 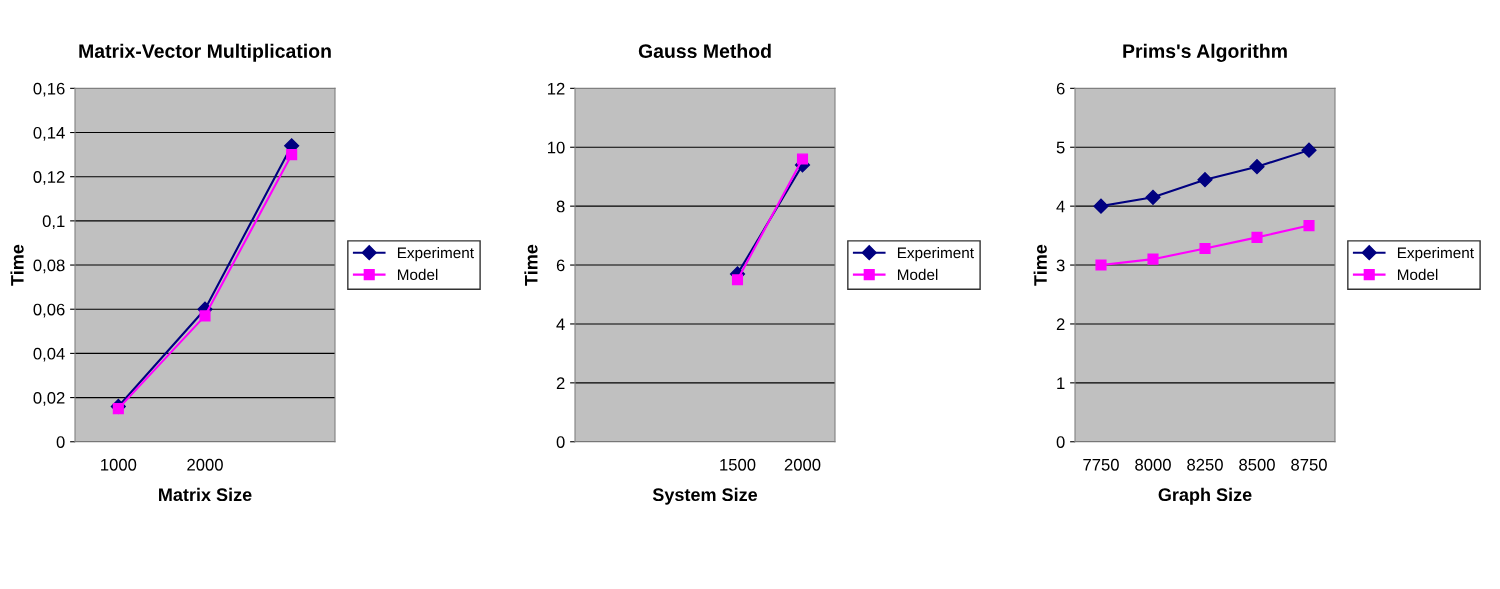 What do you see at coordinates (1257, 464) in the screenshot?
I see `x-tick-label: 8500` at bounding box center [1257, 464].